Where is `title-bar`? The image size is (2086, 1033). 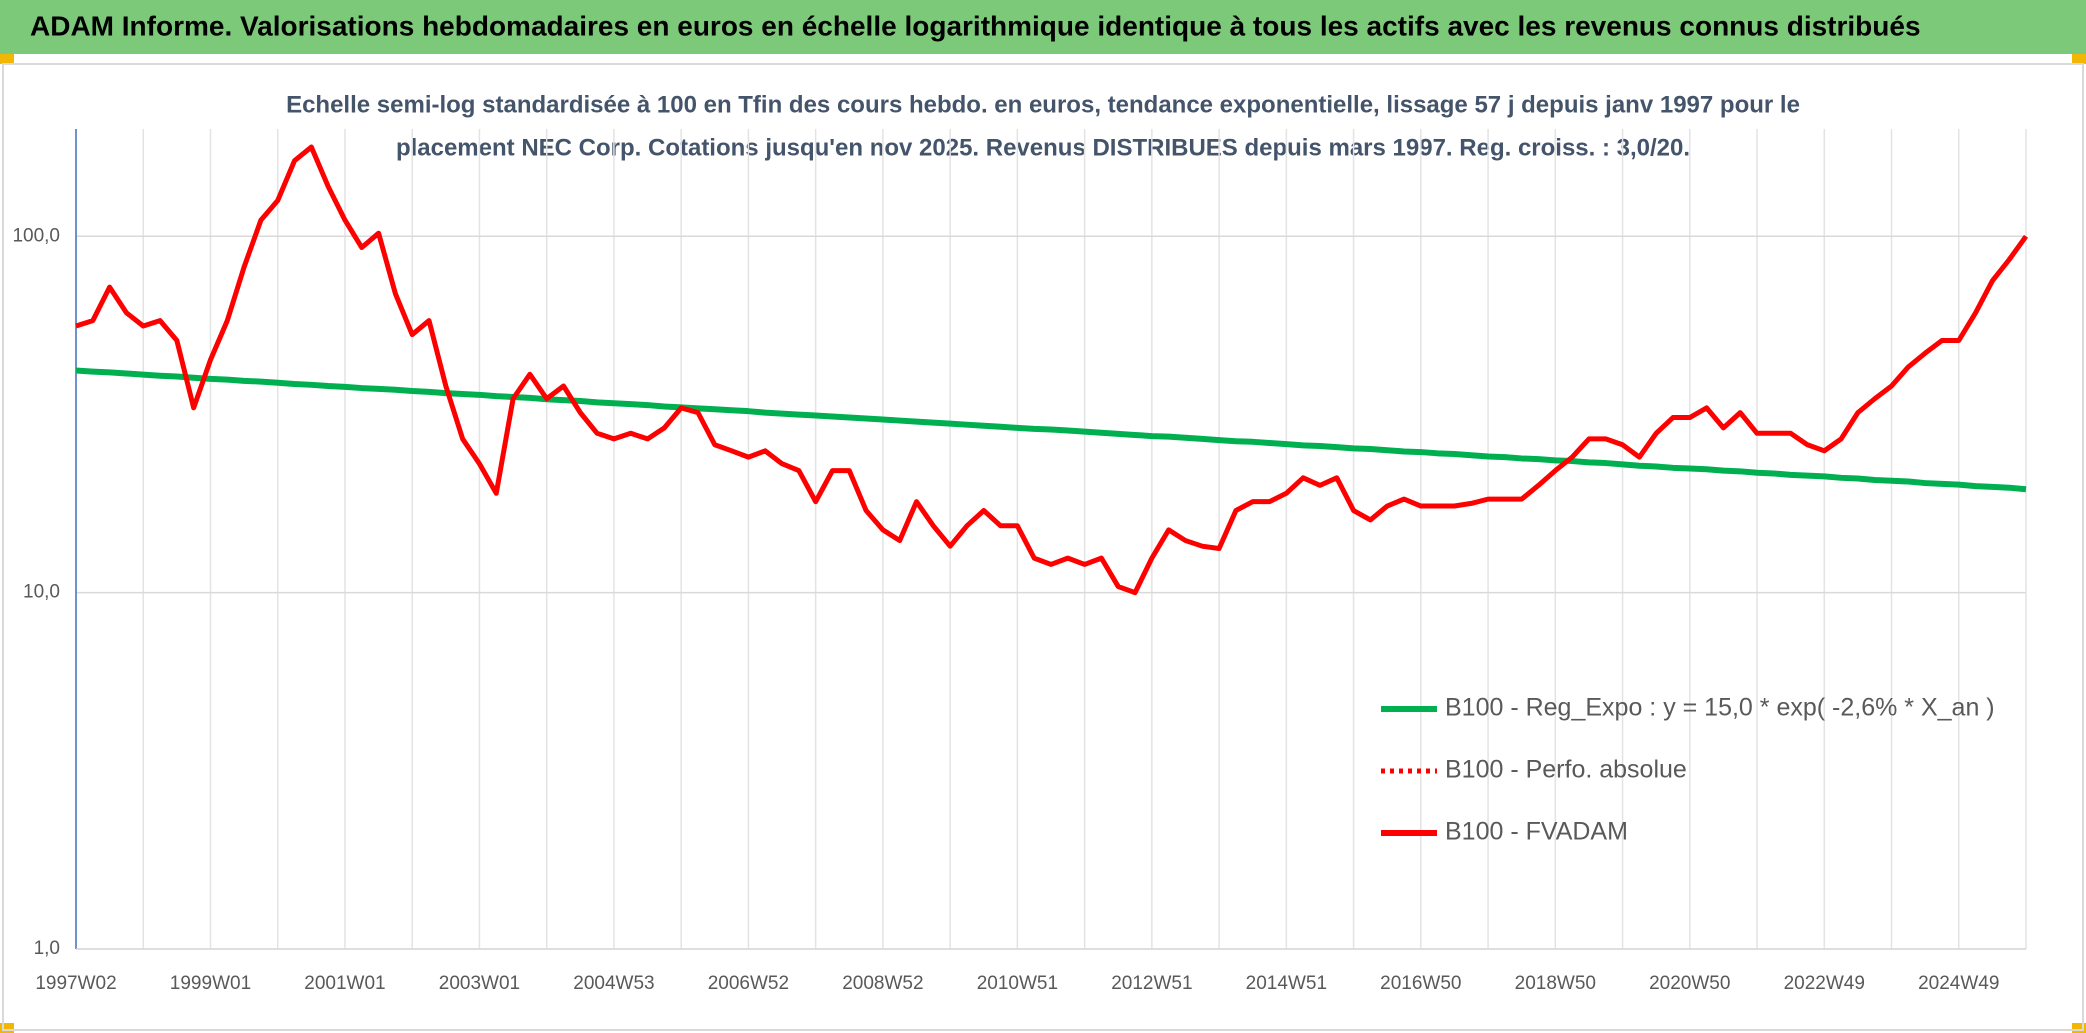
title-bar is located at coordinates (1043, 27).